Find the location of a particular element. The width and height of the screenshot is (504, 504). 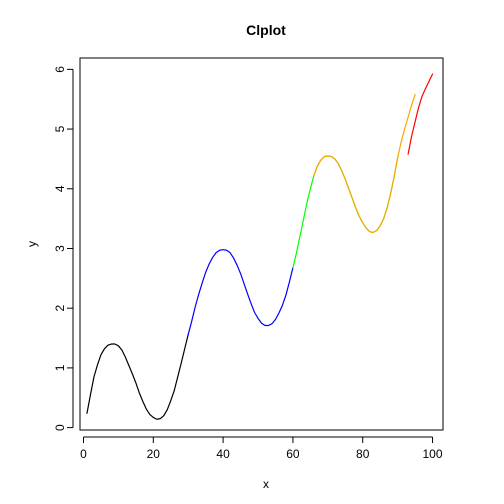

x-axis: 0 20 40 60 80 100 is located at coordinates (261, 448).